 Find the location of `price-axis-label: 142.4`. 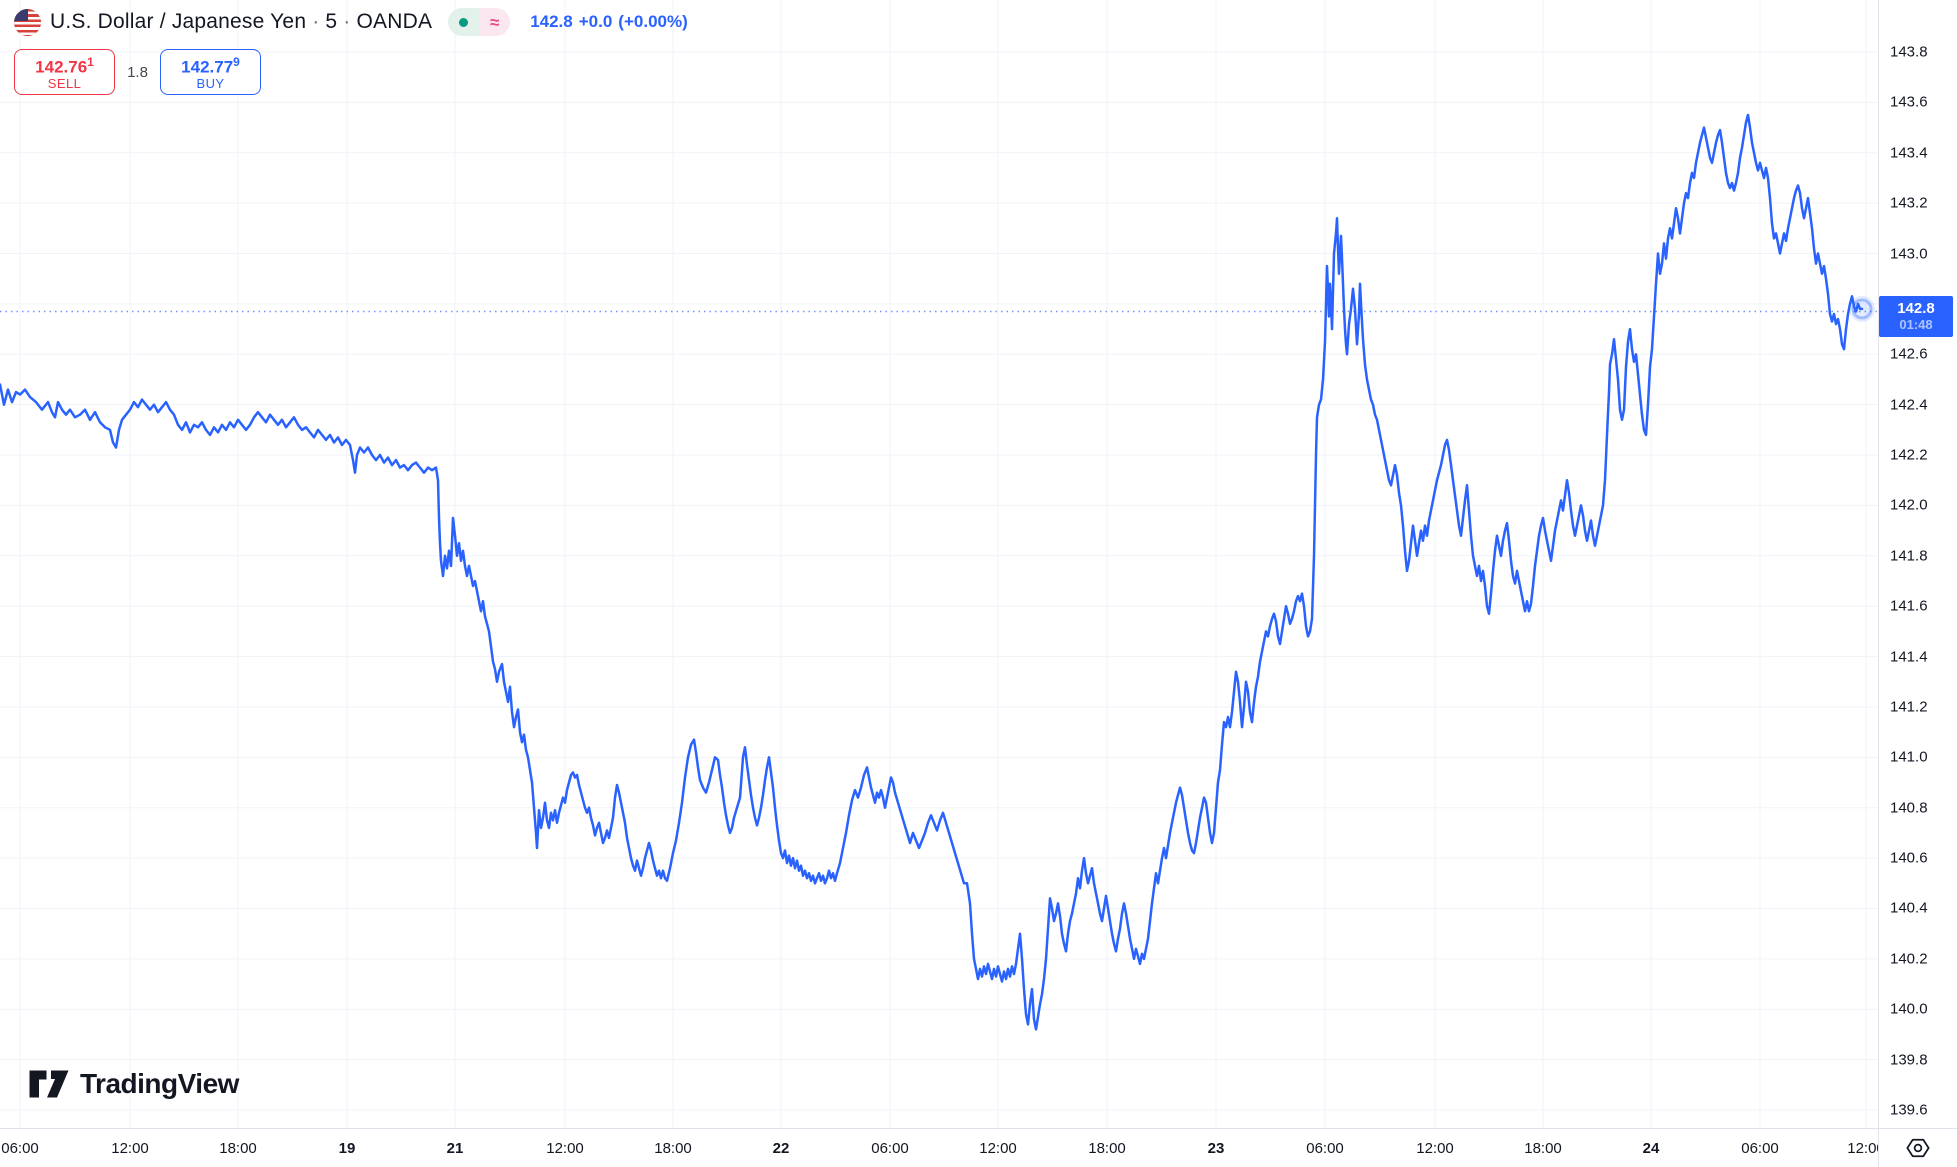

price-axis-label: 142.4 is located at coordinates (1909, 405).